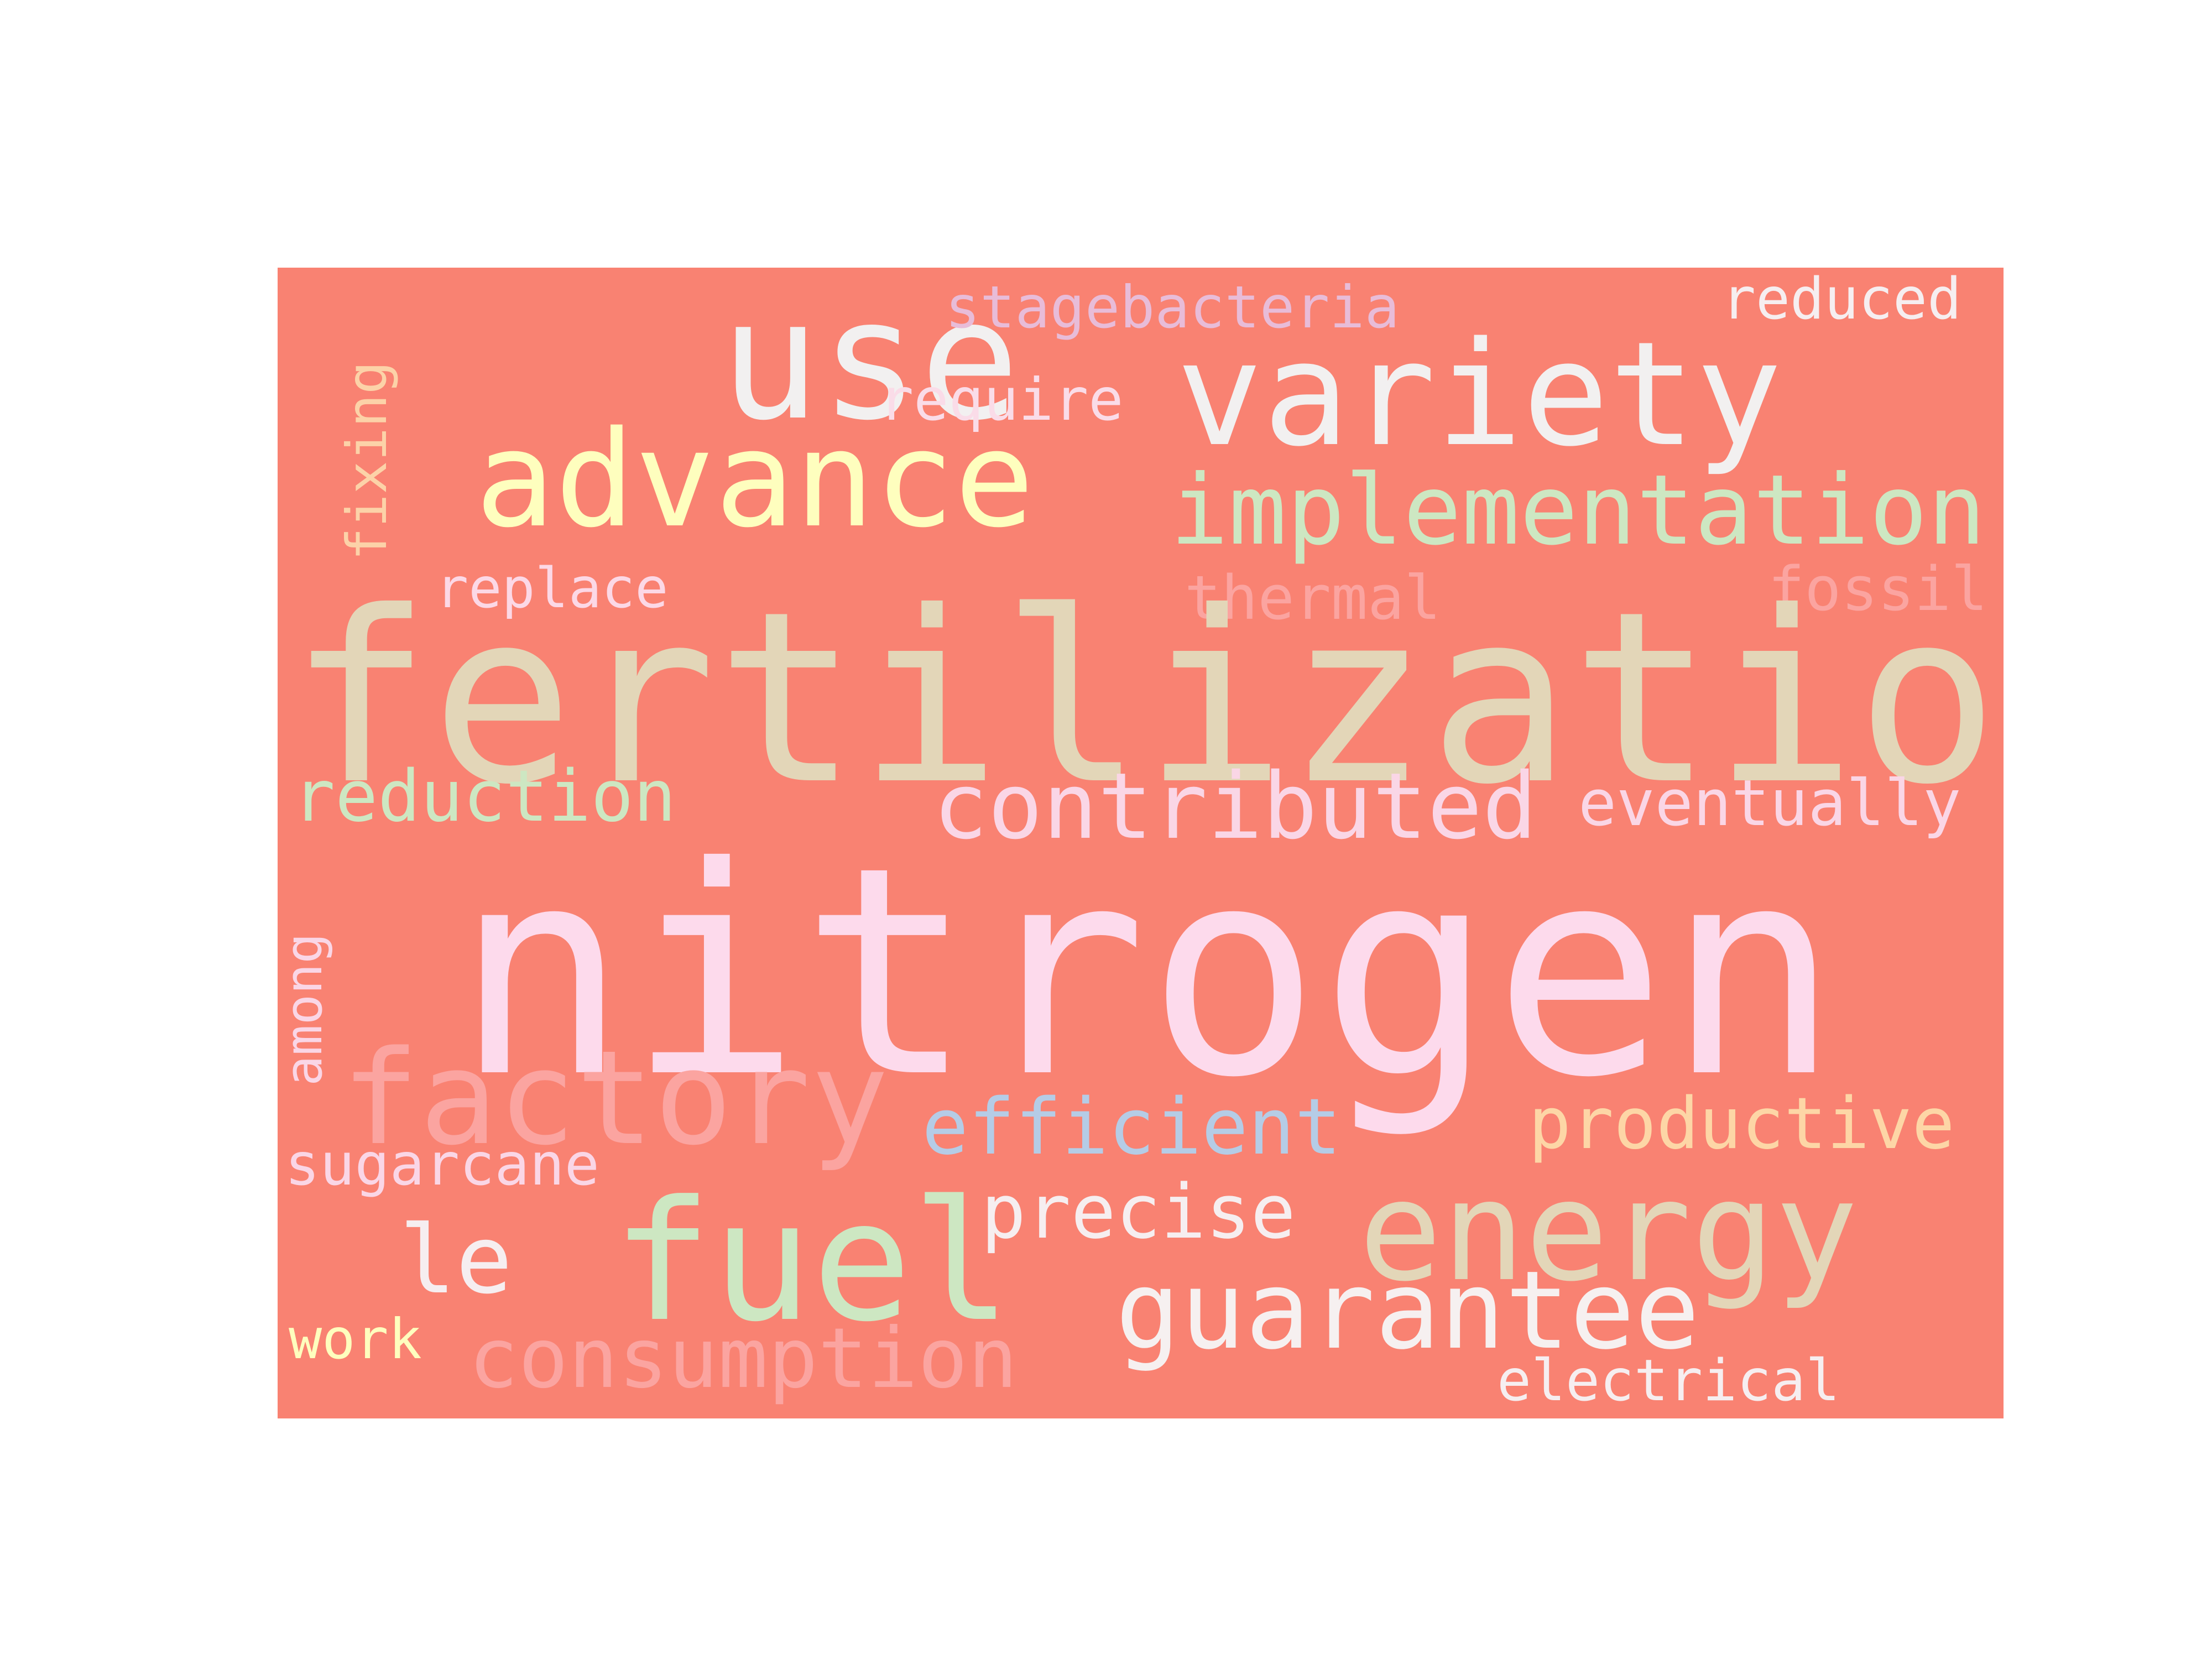 Image resolution: width=2212 pixels, height=1659 pixels. I want to click on word-precise: precise, so click(1138, 1211).